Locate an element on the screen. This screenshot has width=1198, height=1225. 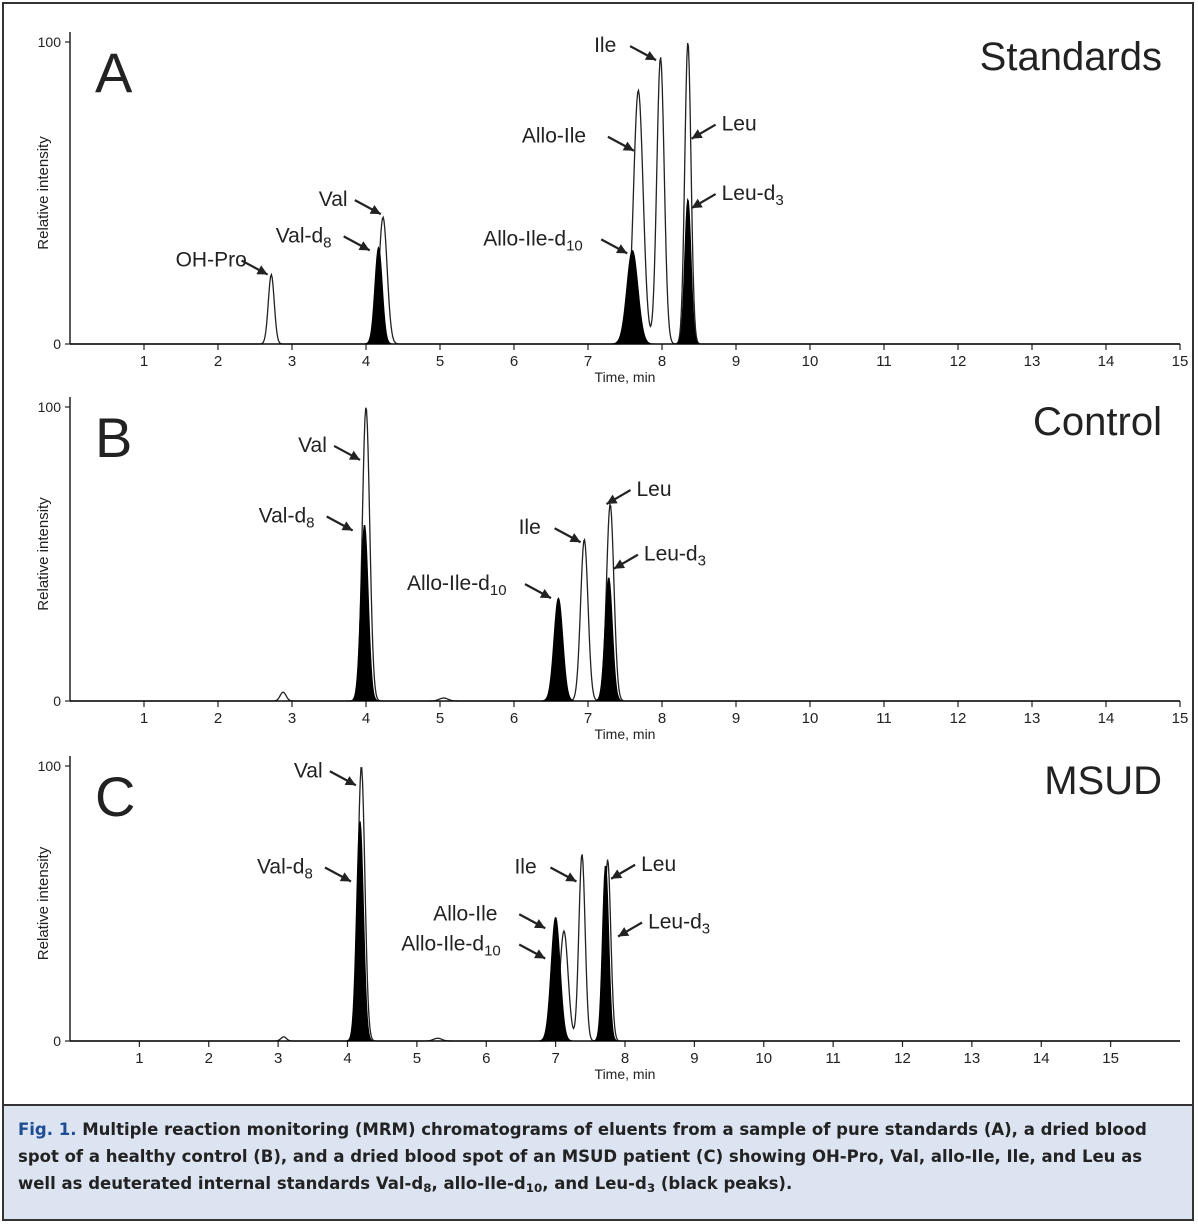
panel-title: Control is located at coordinates (1097, 422).